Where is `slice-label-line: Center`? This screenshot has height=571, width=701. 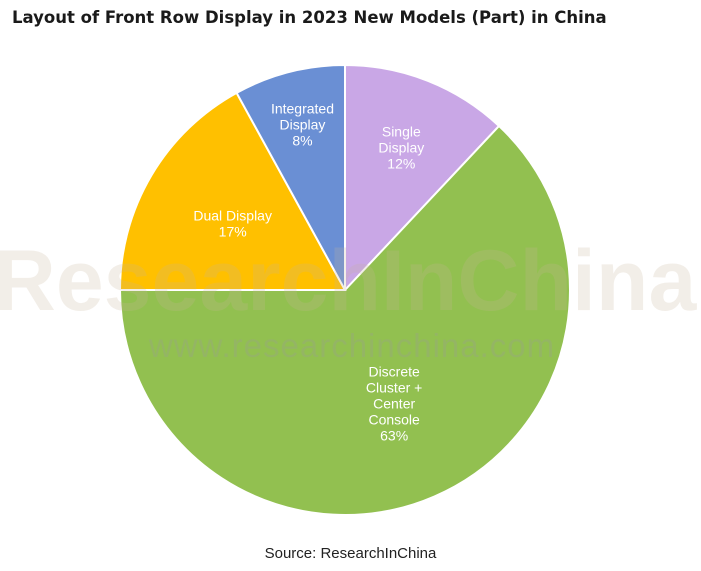
slice-label-line: Center is located at coordinates (394, 404).